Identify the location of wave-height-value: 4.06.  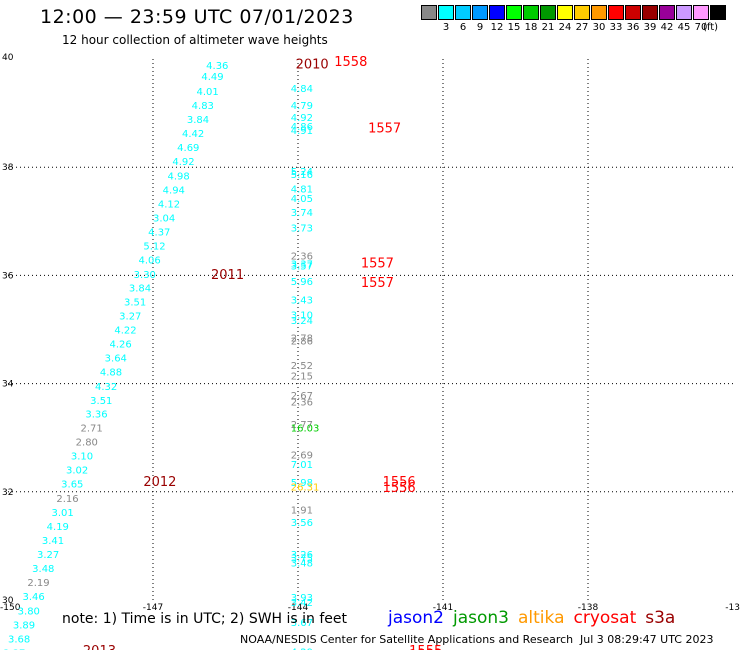
(150, 261).